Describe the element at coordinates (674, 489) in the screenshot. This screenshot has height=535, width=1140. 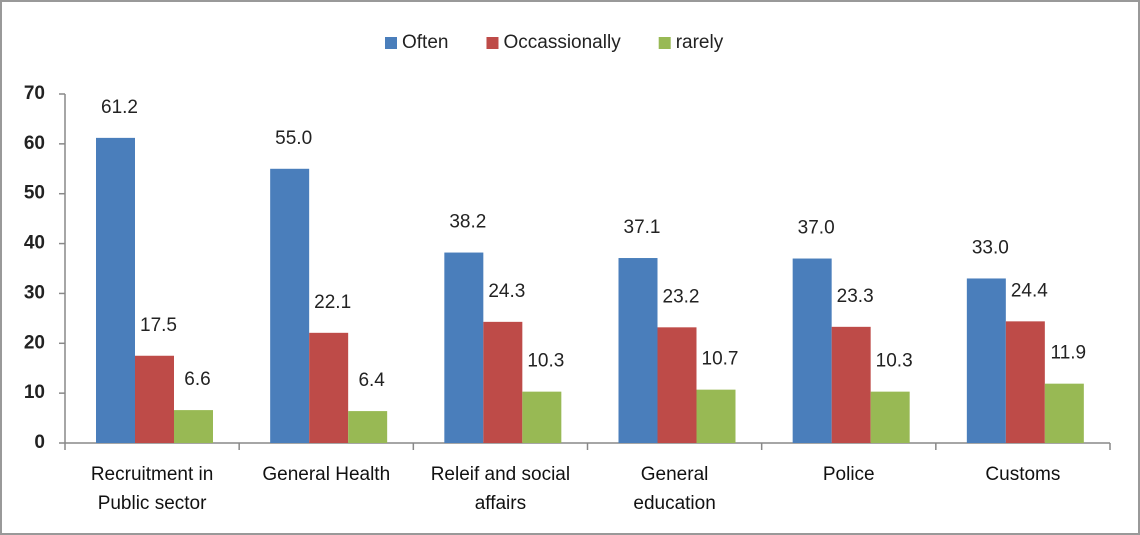
I see `x-tick-label: General education` at that location.